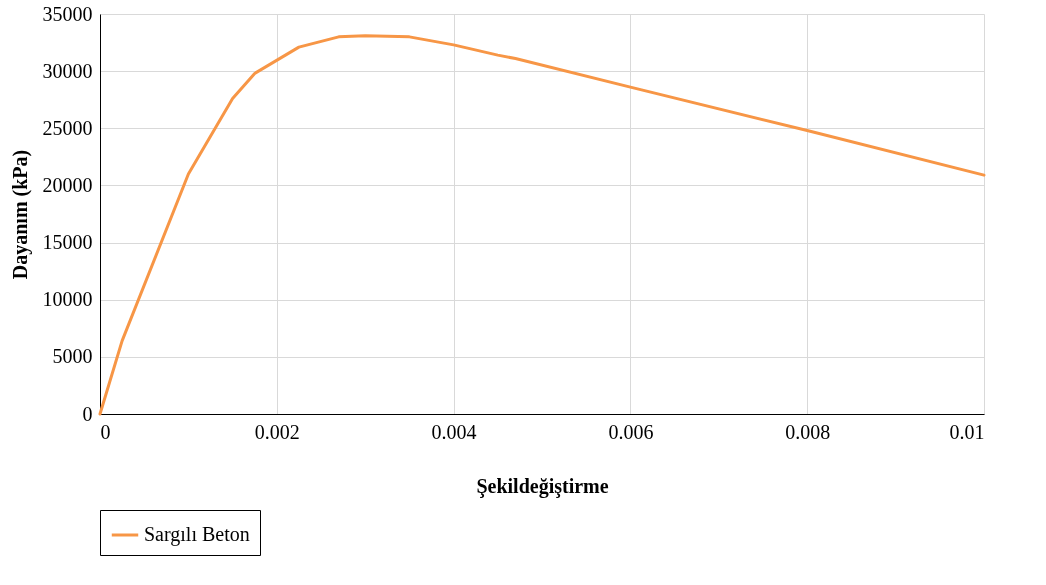 Image resolution: width=1046 pixels, height=585 pixels. What do you see at coordinates (67, 70) in the screenshot?
I see `y-tick-label: 30000` at bounding box center [67, 70].